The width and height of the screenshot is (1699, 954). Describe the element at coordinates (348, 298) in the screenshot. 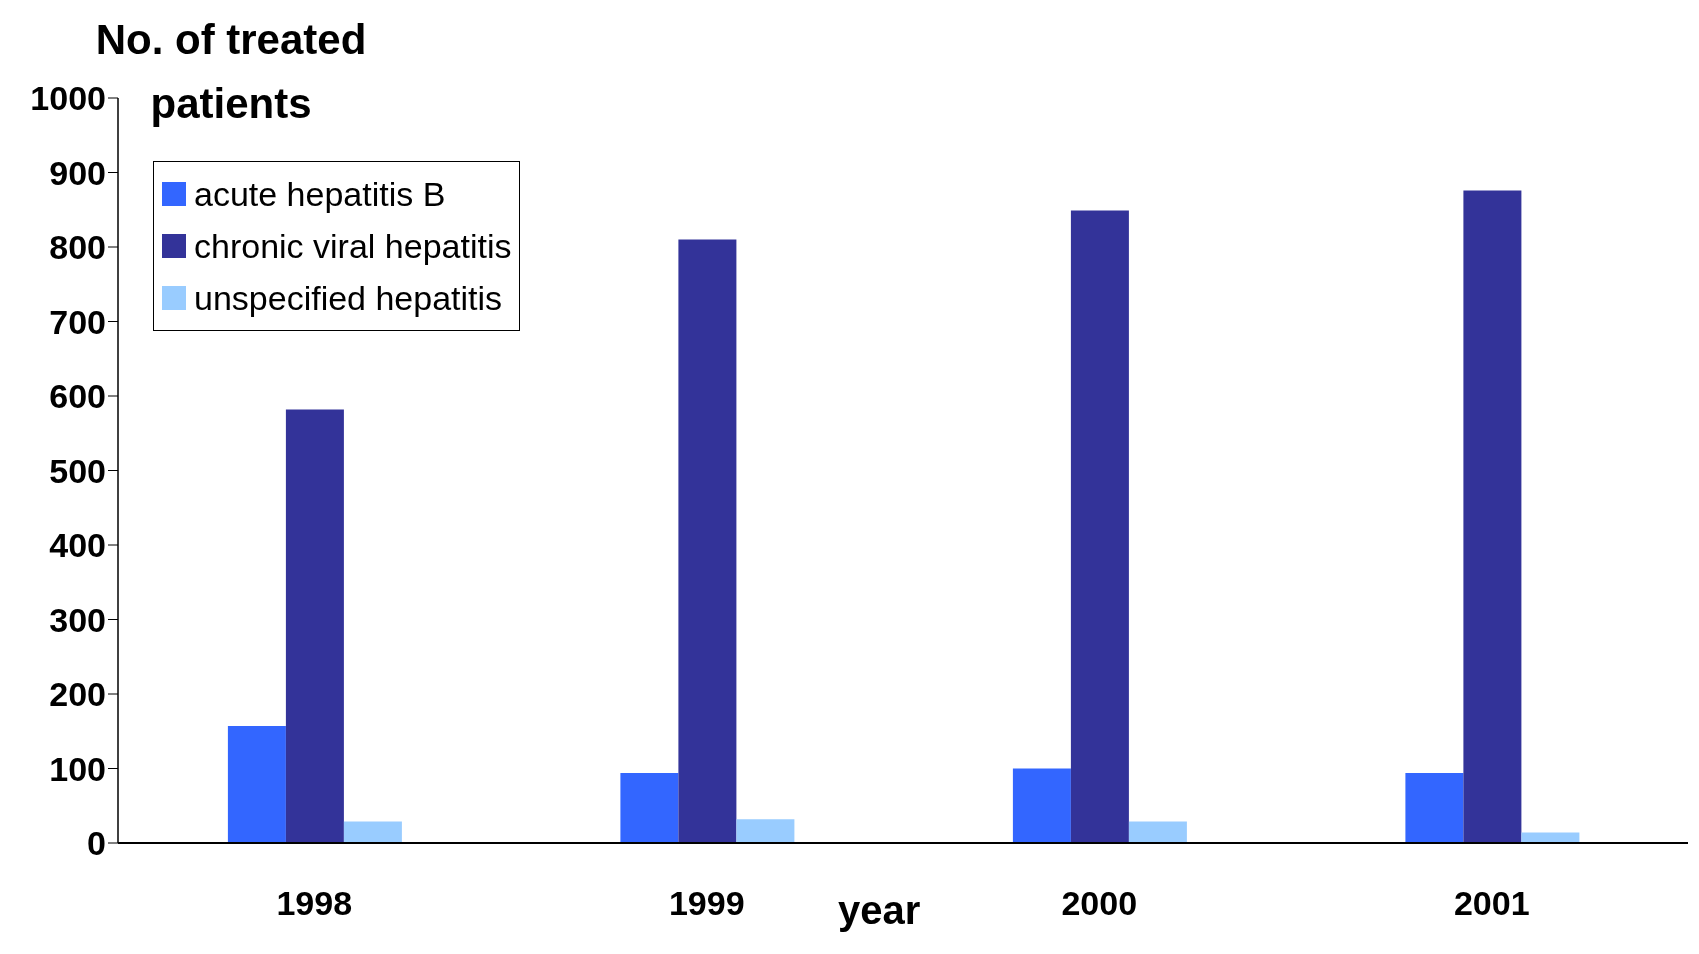

I see `legend-label: unspecified hepatitis` at that location.